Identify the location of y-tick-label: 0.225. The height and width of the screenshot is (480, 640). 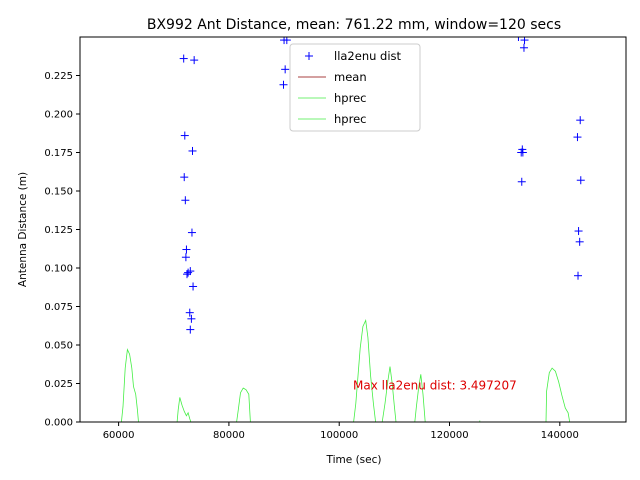
(58, 76).